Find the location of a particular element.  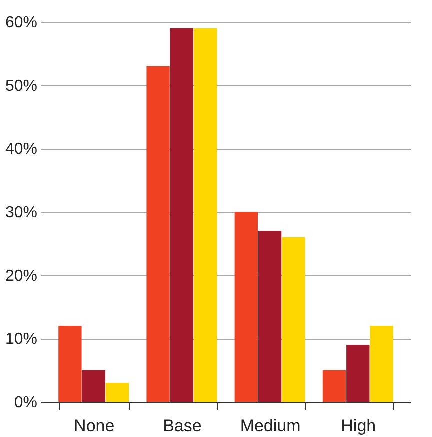

x-tick-label: None is located at coordinates (94, 426).